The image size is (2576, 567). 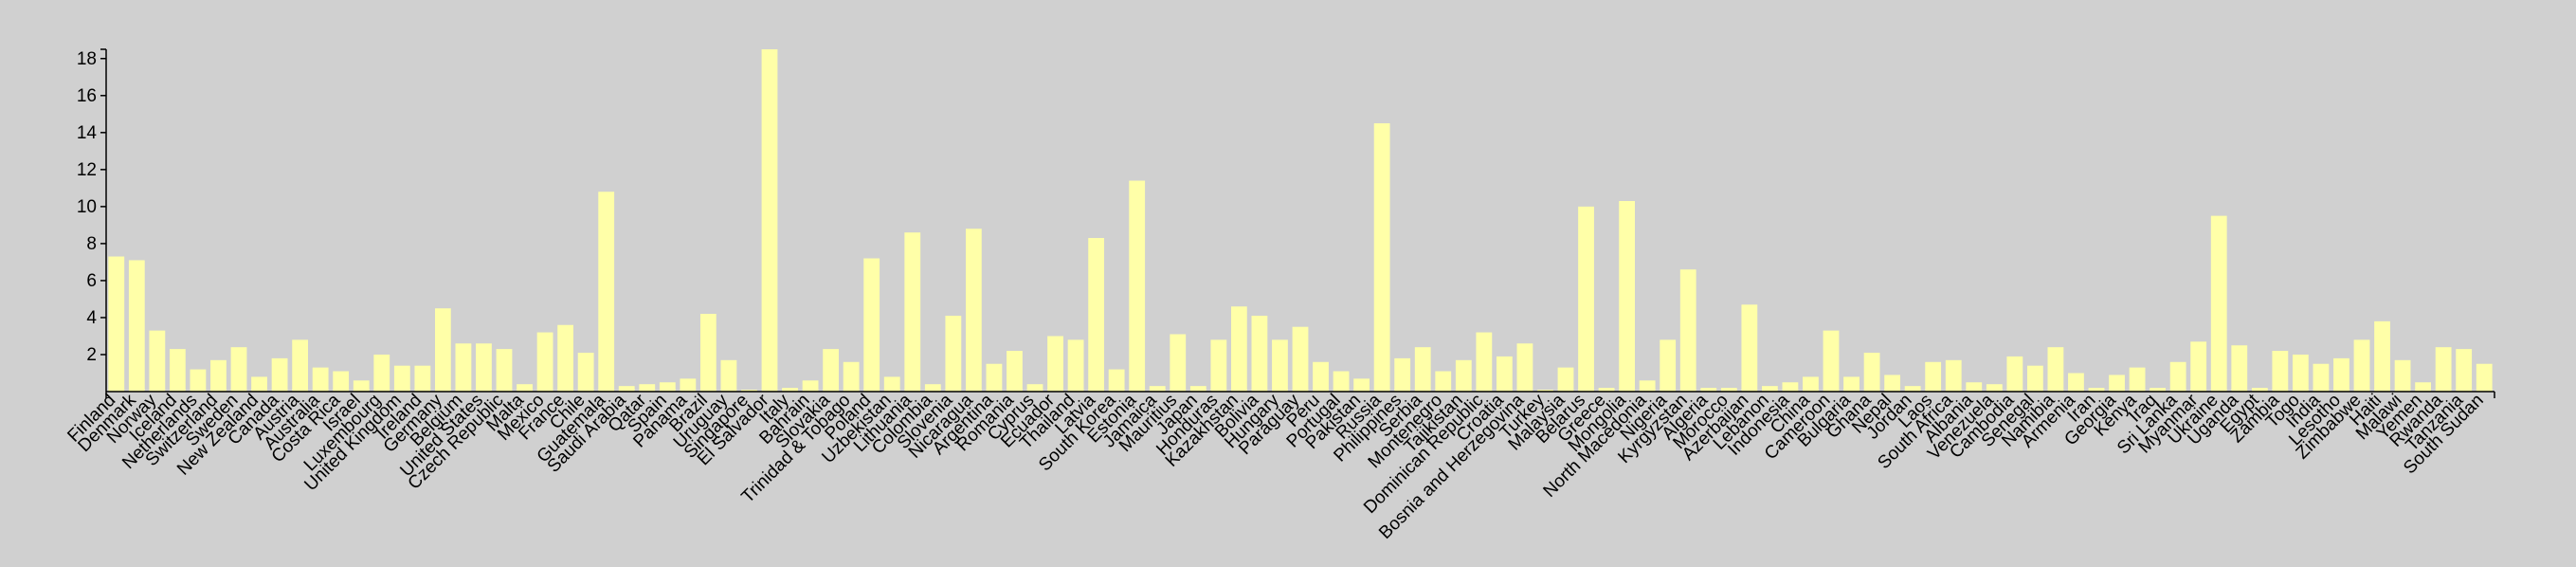 I want to click on y-tick-label: 14, so click(x=87, y=133).